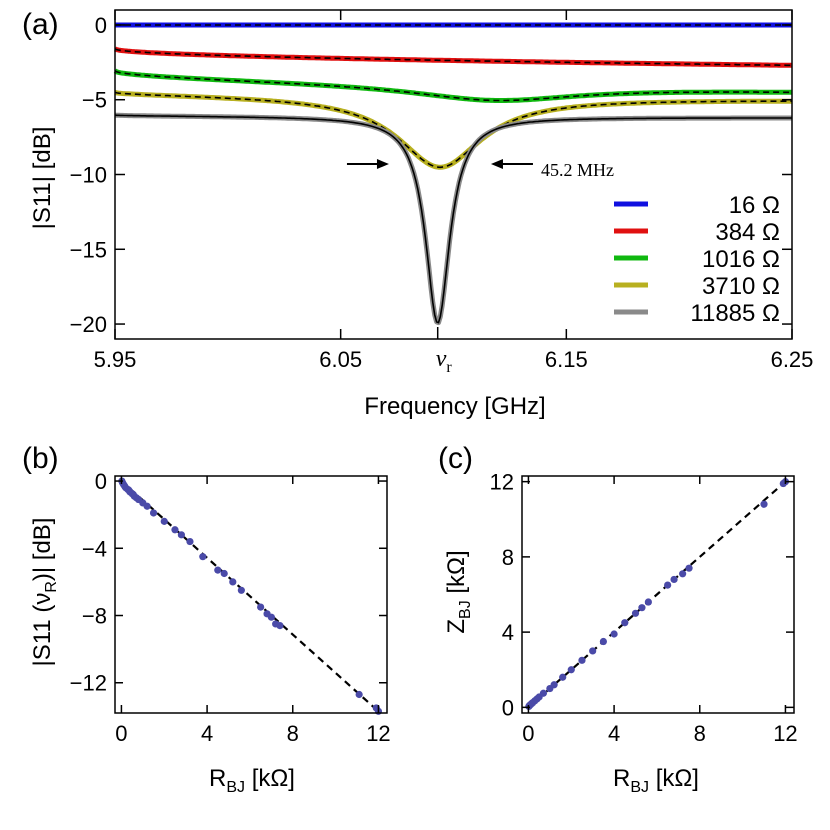 The image size is (830, 830). Describe the element at coordinates (88, 324) in the screenshot. I see `y-tick-label: −20` at that location.